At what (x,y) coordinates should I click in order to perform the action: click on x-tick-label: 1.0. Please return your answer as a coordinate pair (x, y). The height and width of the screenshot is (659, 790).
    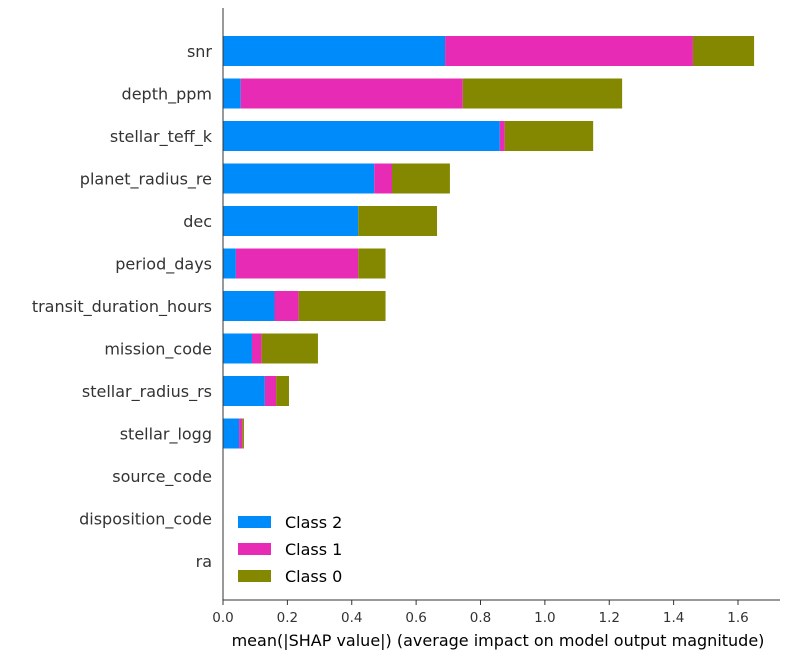
    Looking at the image, I should click on (544, 618).